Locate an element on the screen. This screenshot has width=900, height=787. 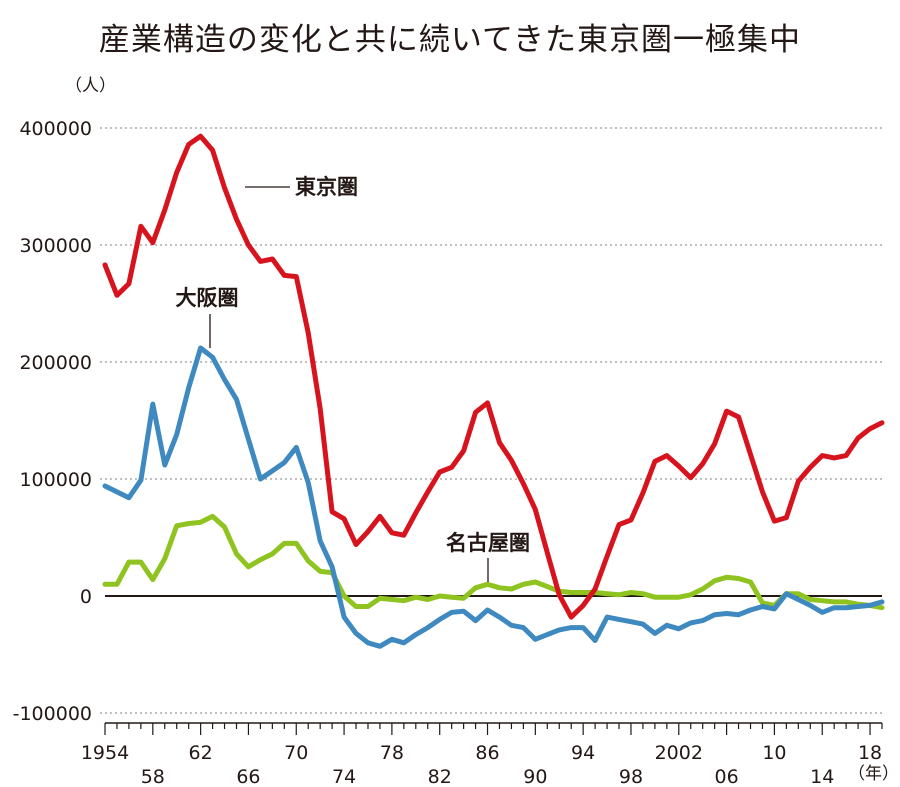
x-tick-label: 82 is located at coordinates (440, 776).